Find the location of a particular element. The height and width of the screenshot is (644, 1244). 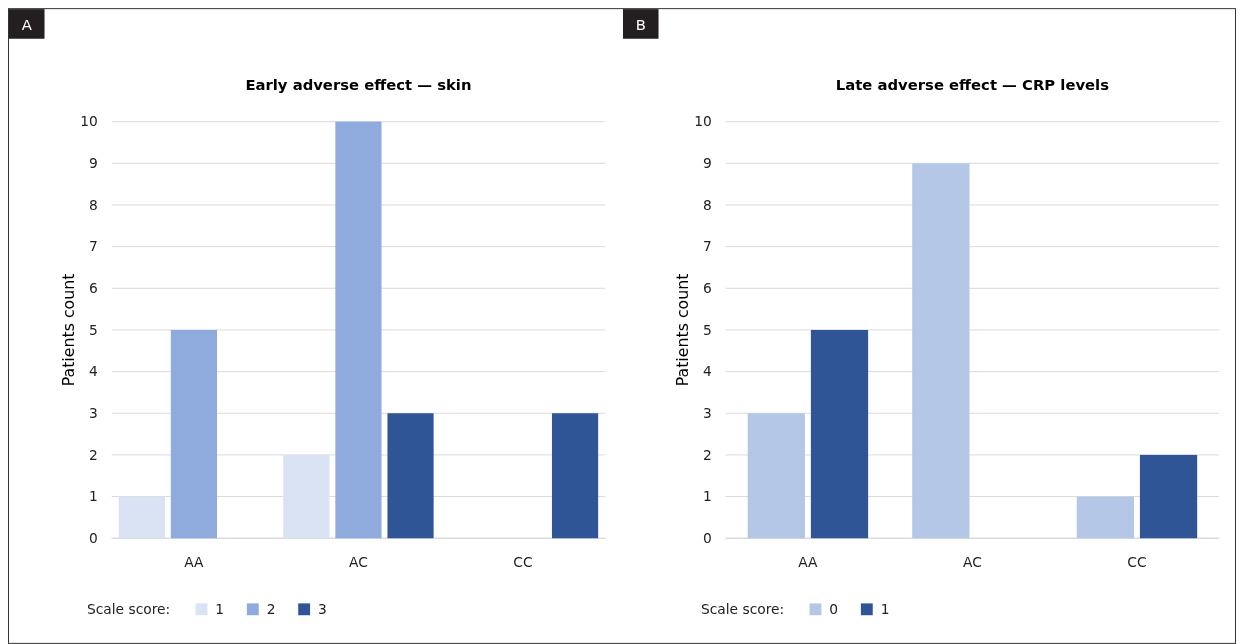

legend-label: 0 is located at coordinates (834, 609).